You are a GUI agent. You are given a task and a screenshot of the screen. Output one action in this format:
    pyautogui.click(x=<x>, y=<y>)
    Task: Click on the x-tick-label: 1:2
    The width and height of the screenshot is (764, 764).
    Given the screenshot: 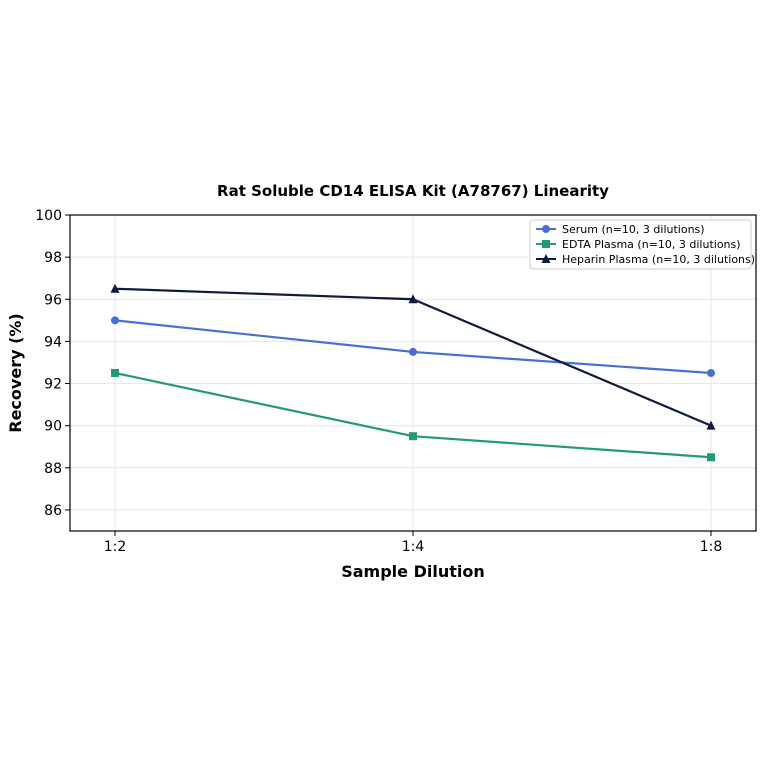 What is the action you would take?
    pyautogui.click(x=115, y=547)
    